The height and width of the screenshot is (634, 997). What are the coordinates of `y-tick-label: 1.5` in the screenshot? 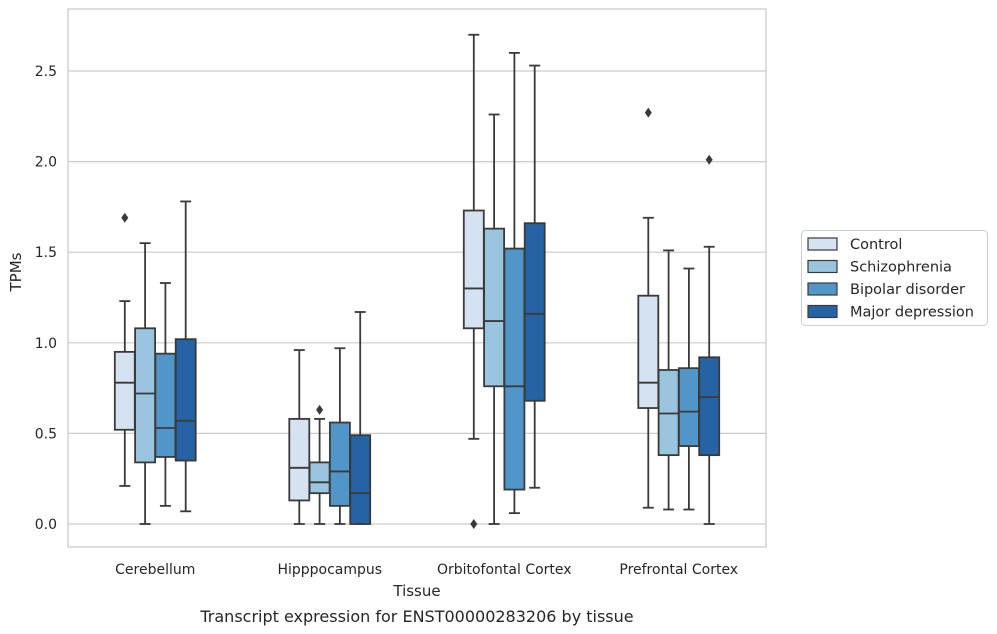 It's located at (46, 253).